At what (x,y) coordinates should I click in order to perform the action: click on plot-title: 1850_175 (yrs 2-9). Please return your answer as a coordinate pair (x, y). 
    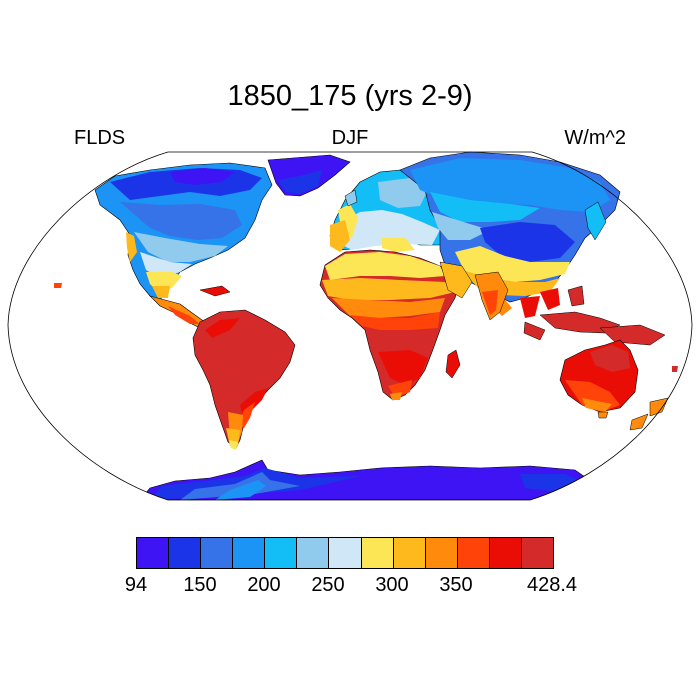
    Looking at the image, I should click on (350, 96).